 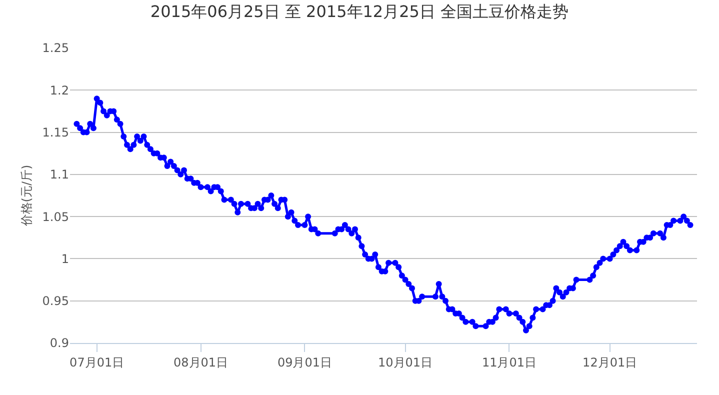 What do you see at coordinates (405, 362) in the screenshot?
I see `x-tick-label: 10月01日` at bounding box center [405, 362].